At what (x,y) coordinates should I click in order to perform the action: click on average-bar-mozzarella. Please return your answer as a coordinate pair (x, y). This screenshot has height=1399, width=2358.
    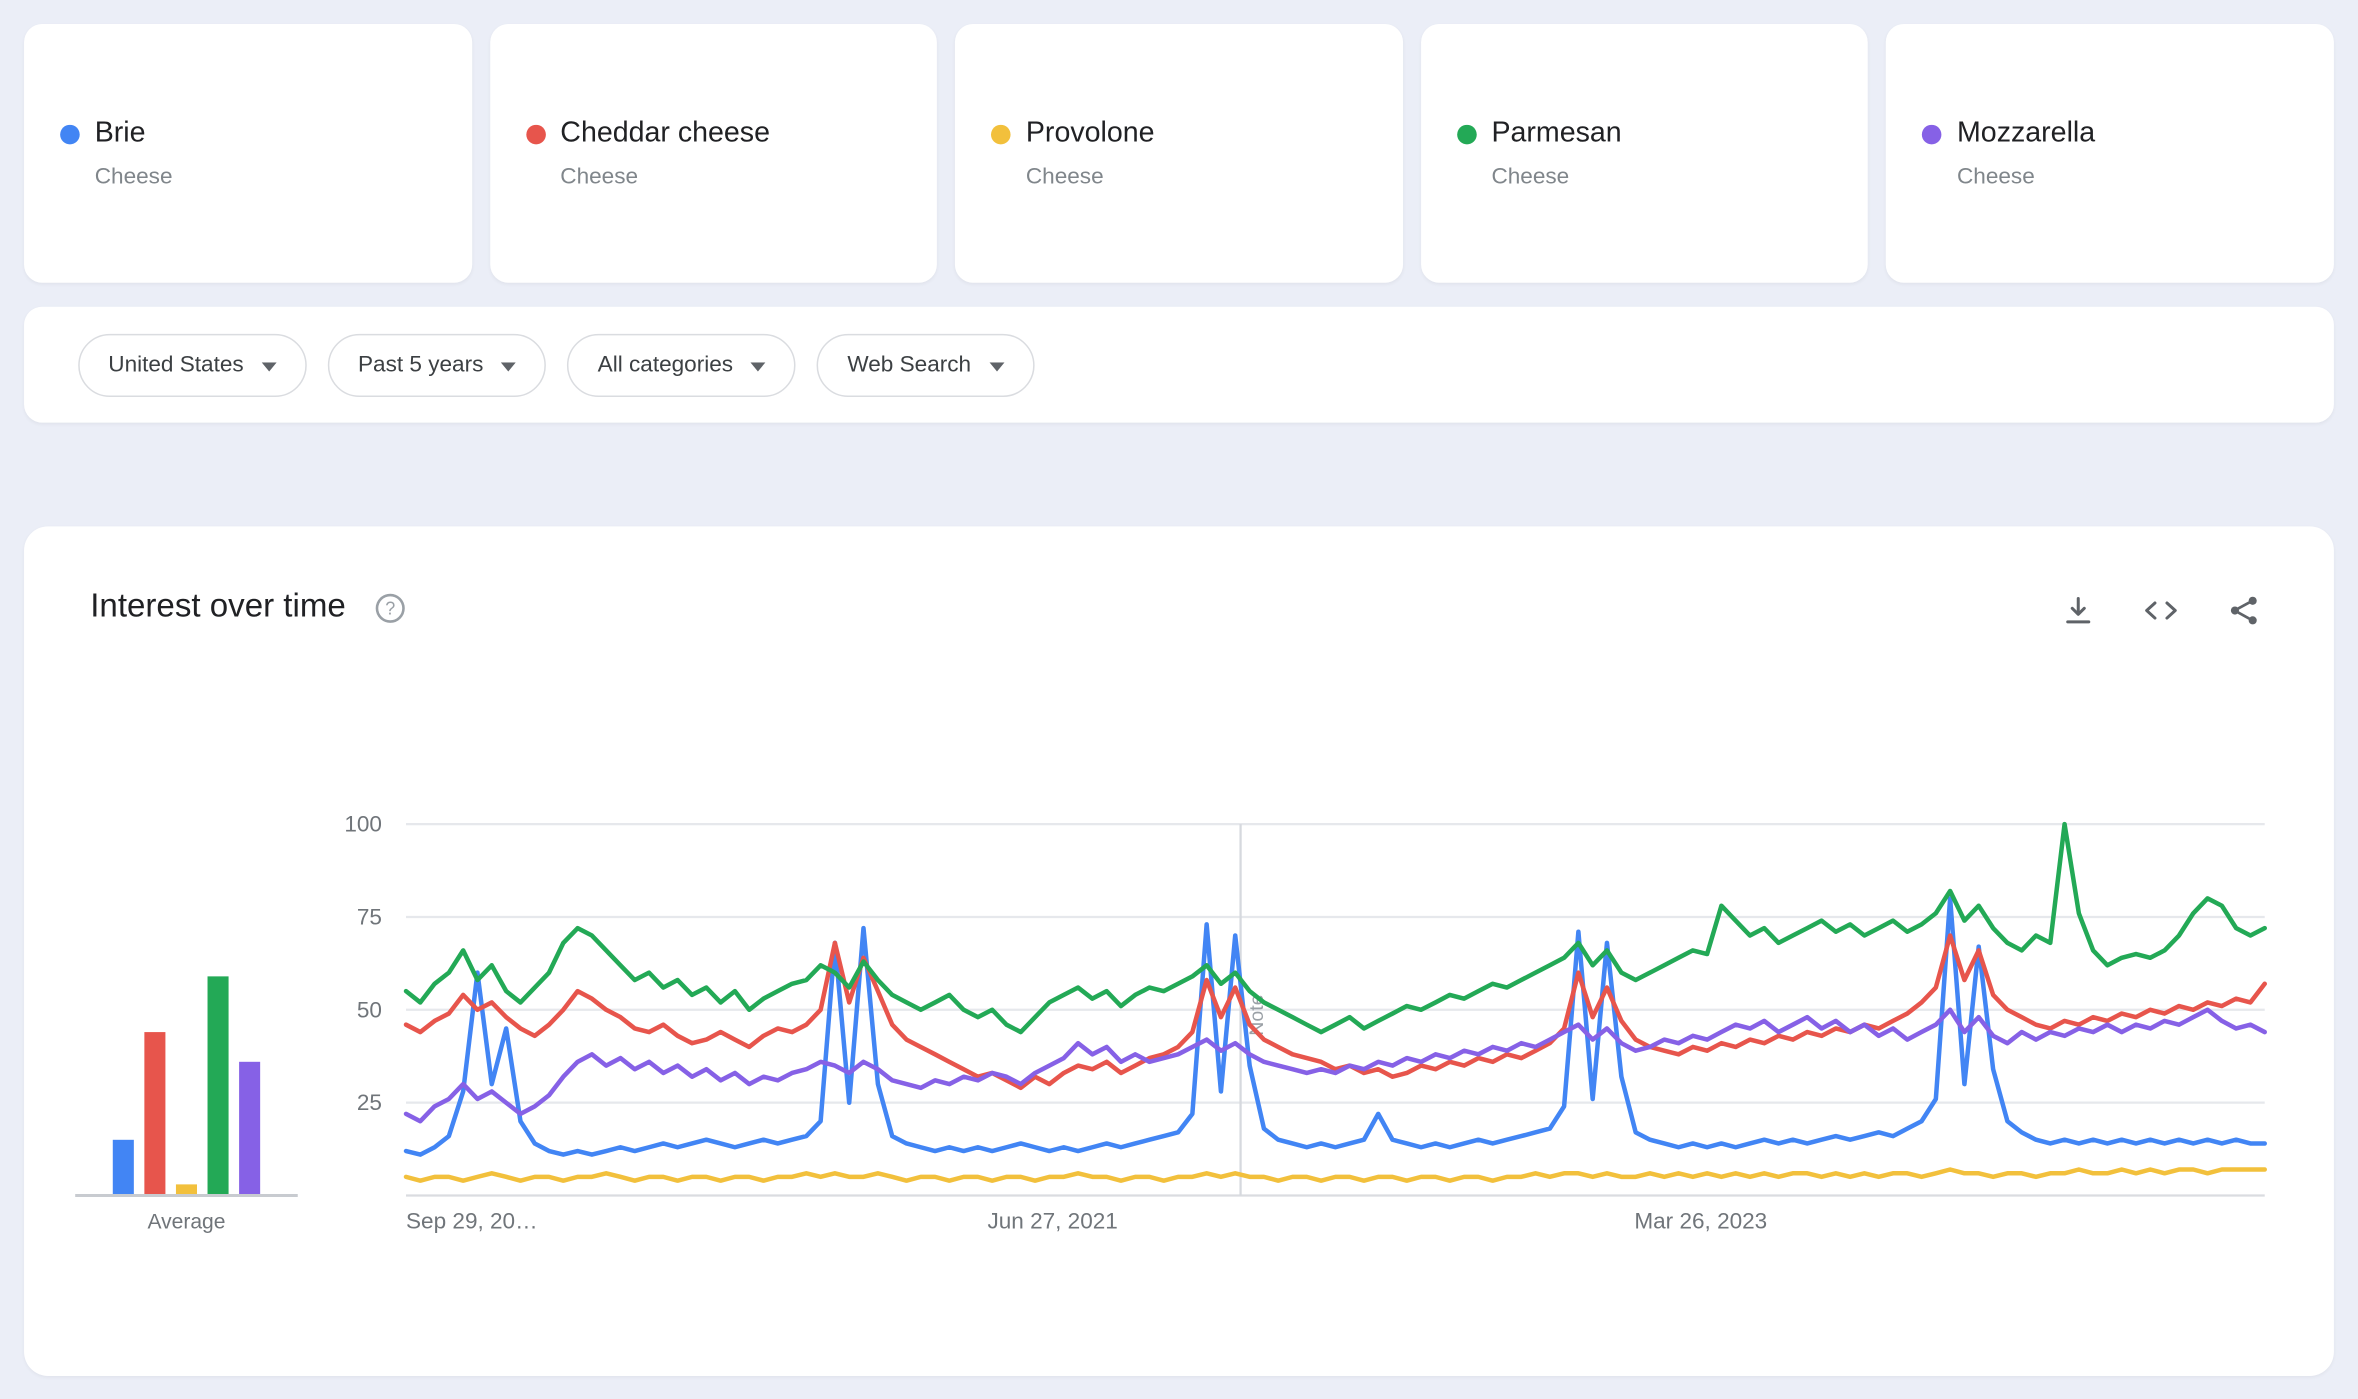
    Looking at the image, I should click on (250, 1128).